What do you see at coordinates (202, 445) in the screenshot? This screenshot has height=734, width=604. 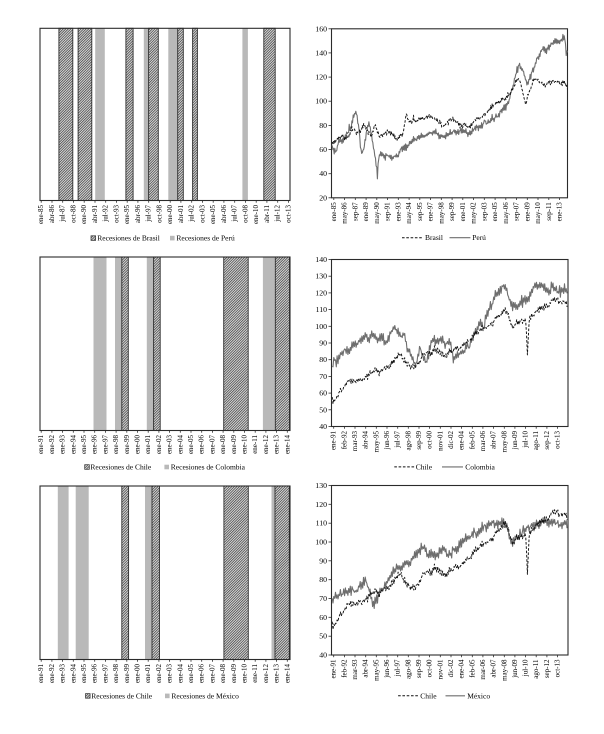 I see `svg-text: ene-06` at bounding box center [202, 445].